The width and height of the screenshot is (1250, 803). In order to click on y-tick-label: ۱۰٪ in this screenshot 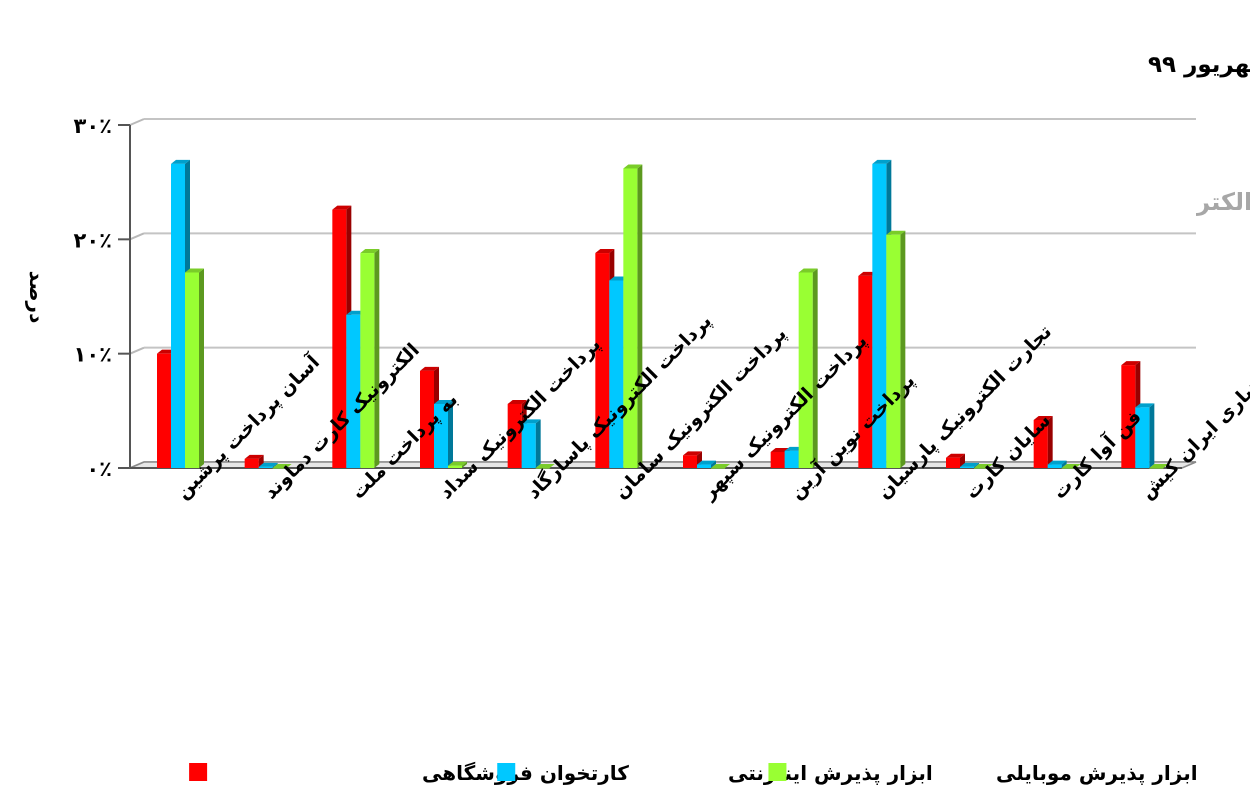, I will do `click(93, 355)`.